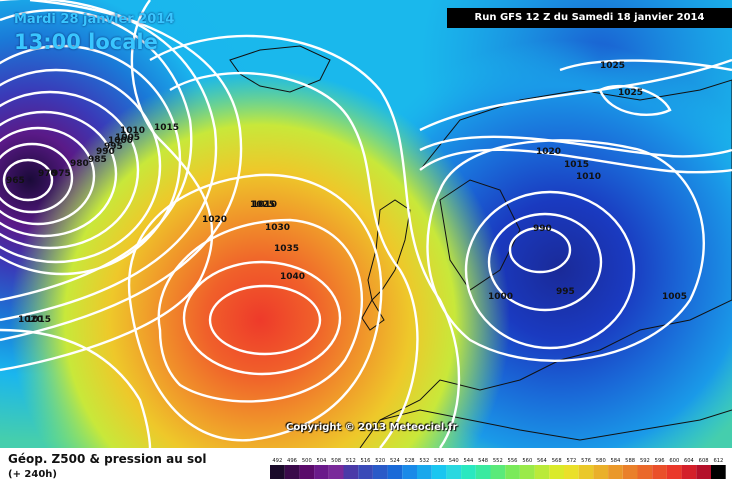 This screenshot has height=488, width=732. What do you see at coordinates (468, 461) in the screenshot?
I see `legend-tick-label: 544` at bounding box center [468, 461].